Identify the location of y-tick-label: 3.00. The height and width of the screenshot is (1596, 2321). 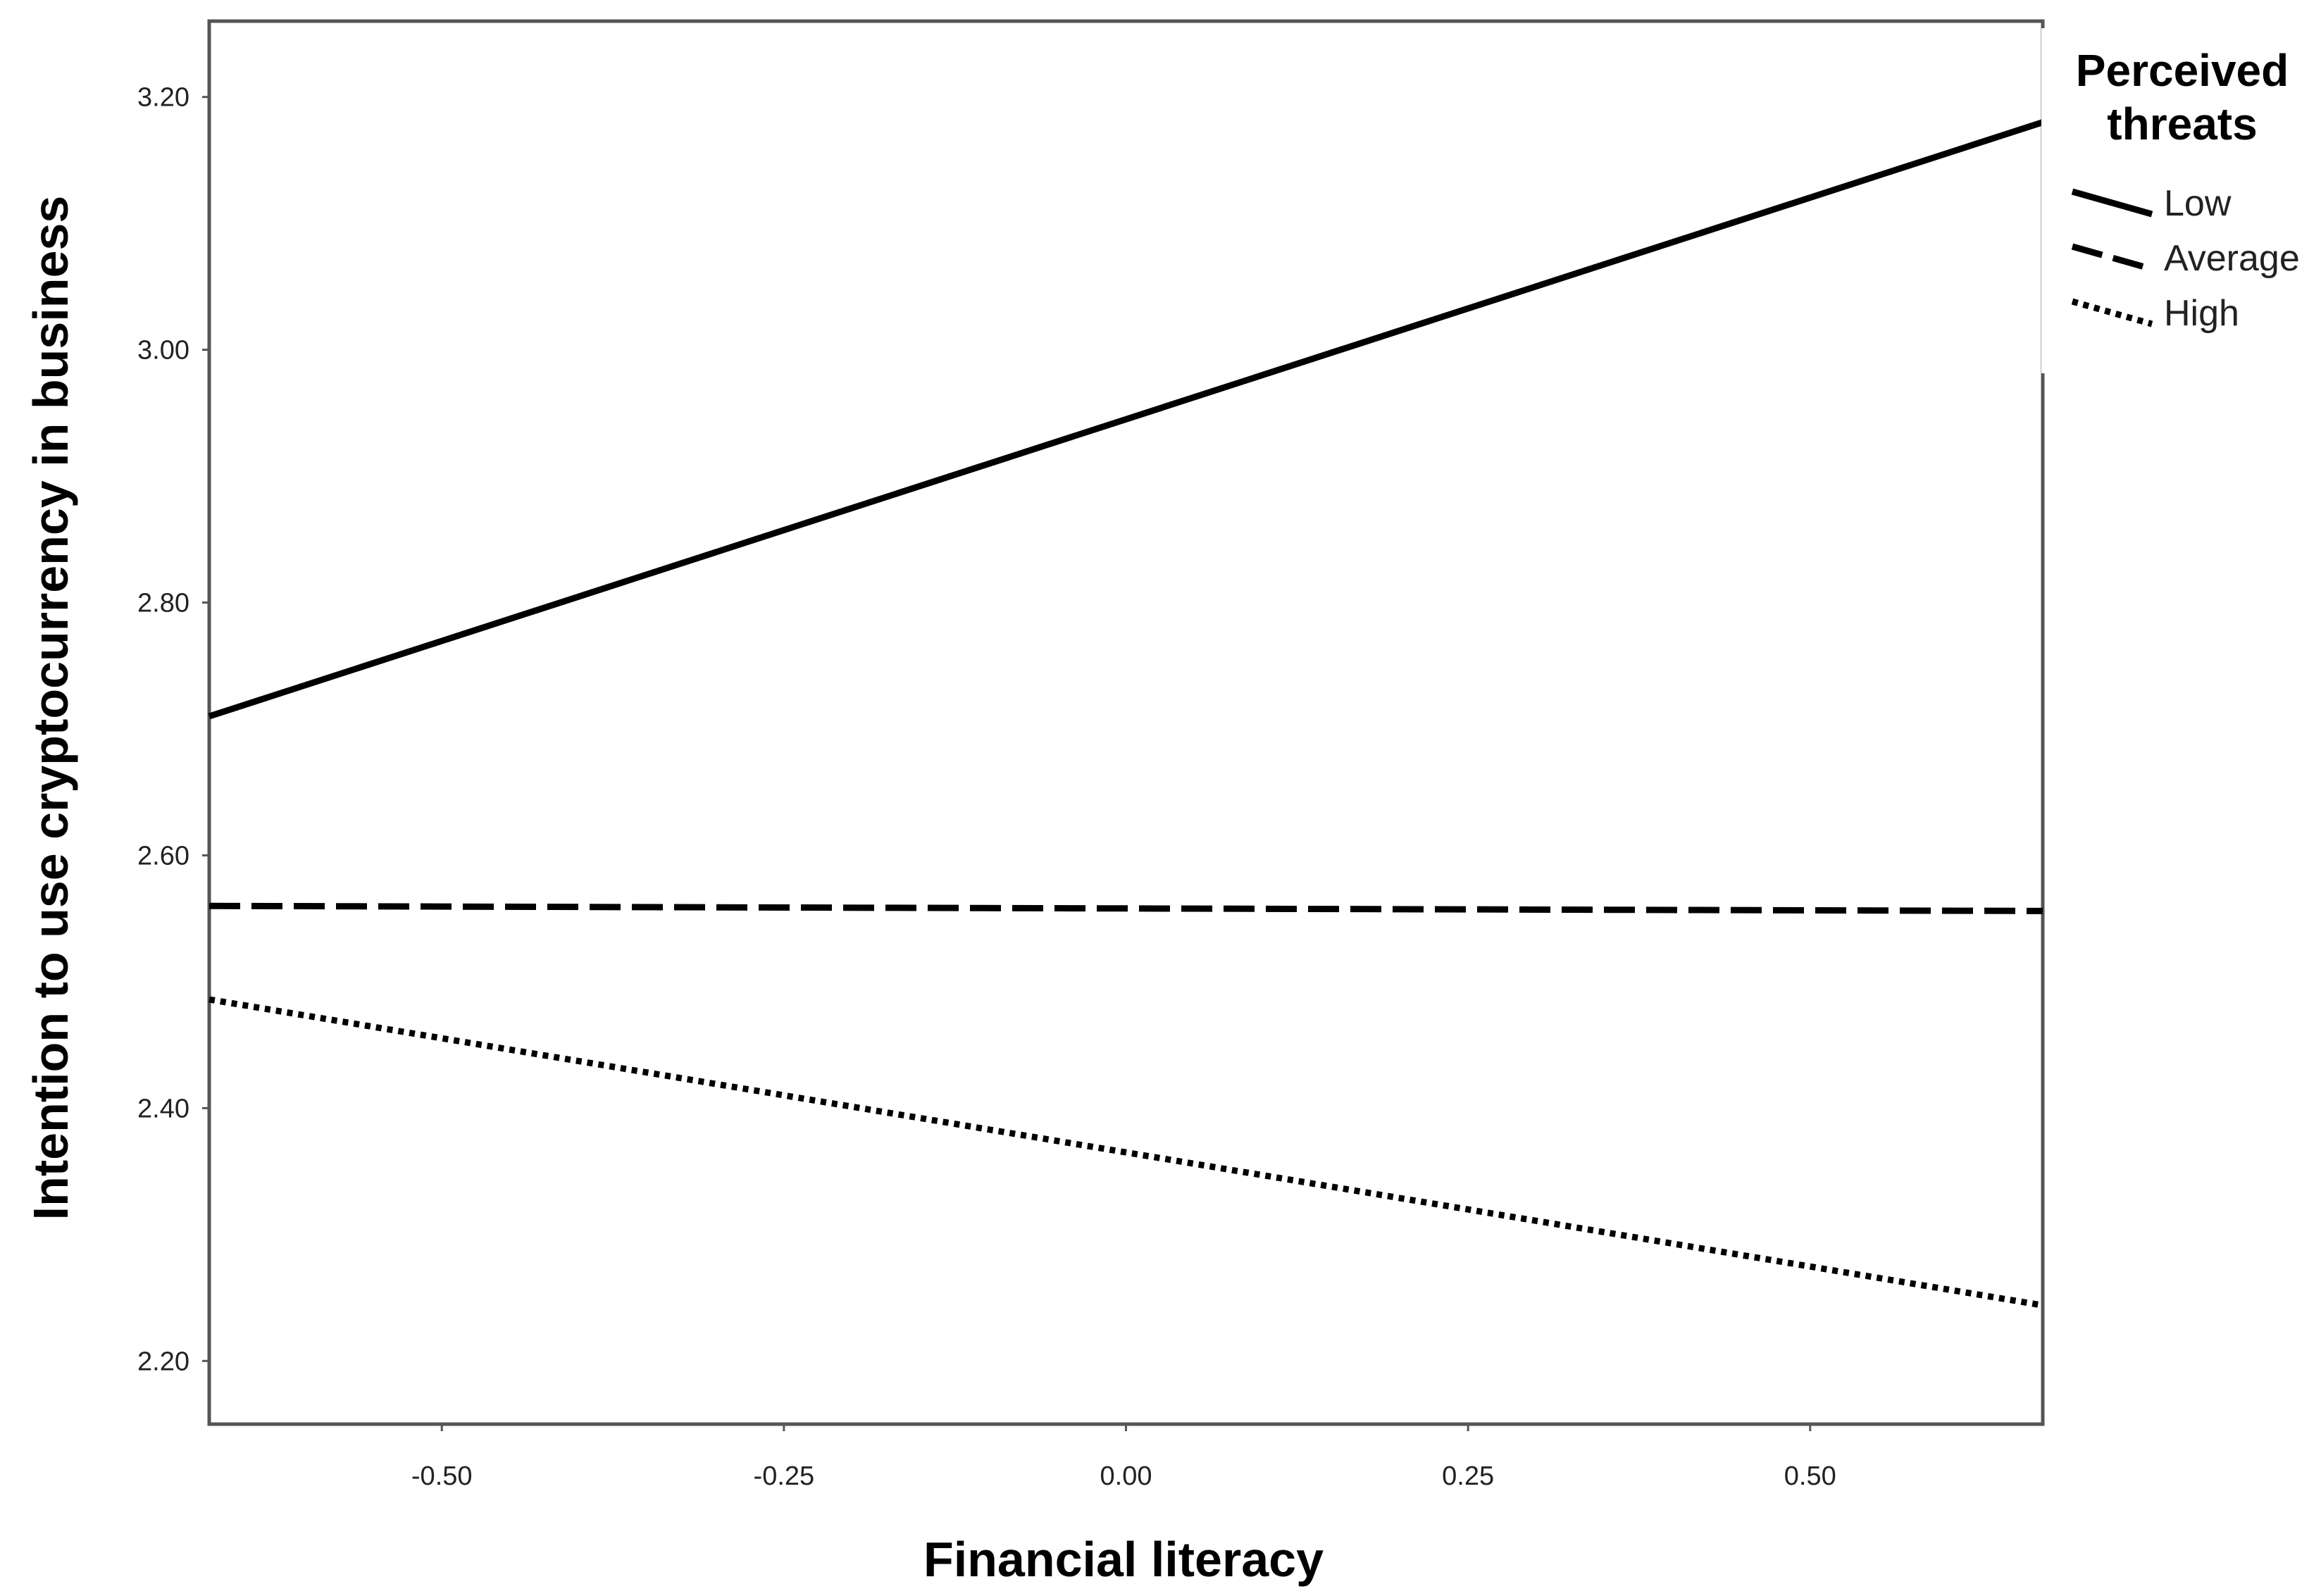
(163, 351).